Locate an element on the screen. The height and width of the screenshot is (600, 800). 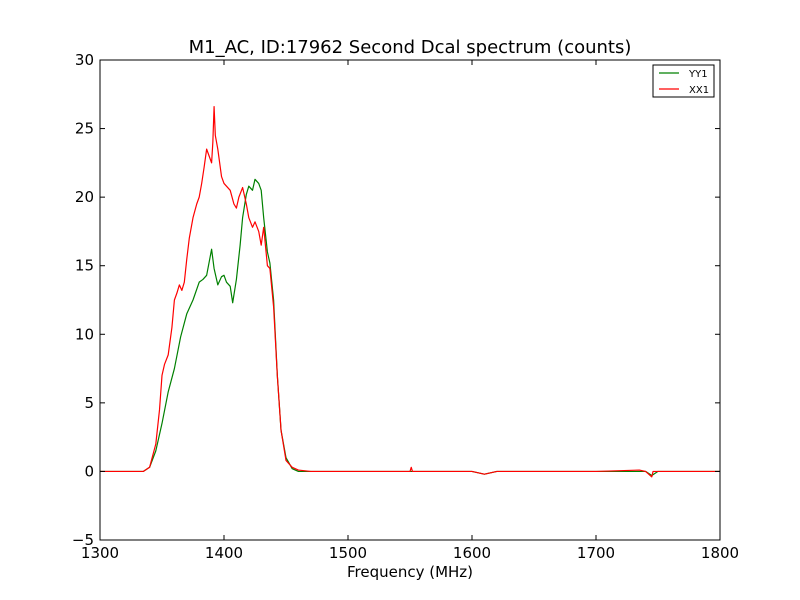
y-tick-label: 15 is located at coordinates (84, 266).